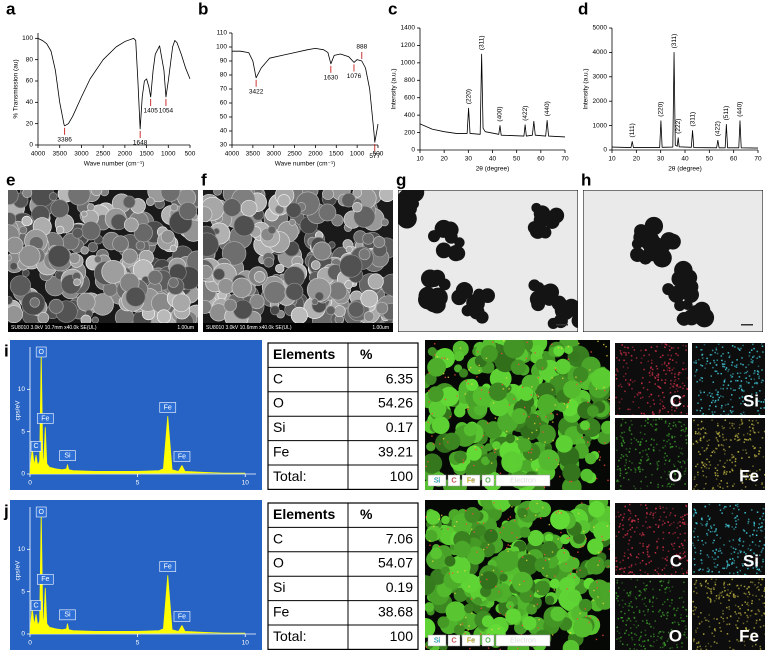 The image size is (765, 652). I want to click on peak-label: Fe, so click(182, 456).